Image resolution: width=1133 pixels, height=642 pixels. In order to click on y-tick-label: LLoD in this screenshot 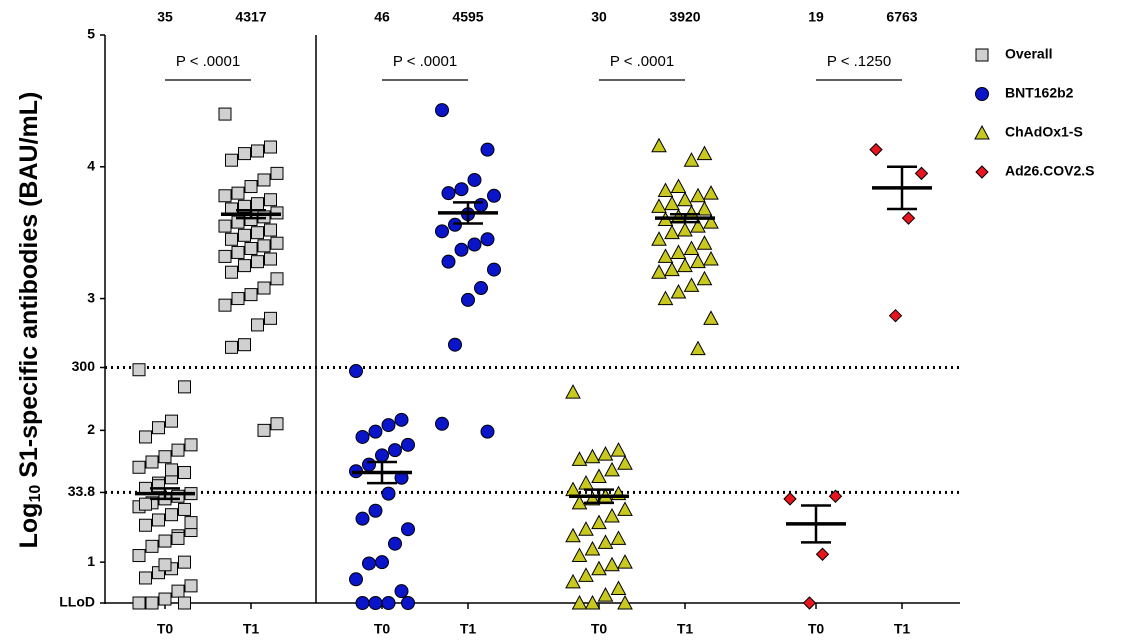, I will do `click(77, 602)`.